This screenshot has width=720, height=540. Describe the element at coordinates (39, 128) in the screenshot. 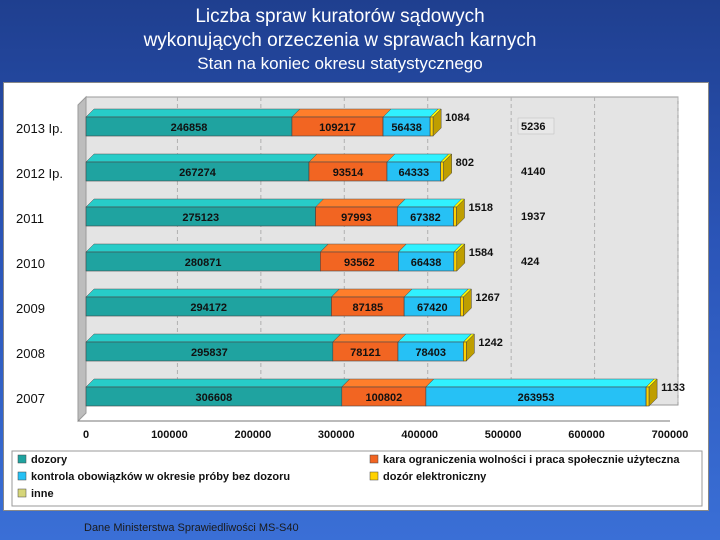

I see `category-label: 2013 Ip.` at that location.